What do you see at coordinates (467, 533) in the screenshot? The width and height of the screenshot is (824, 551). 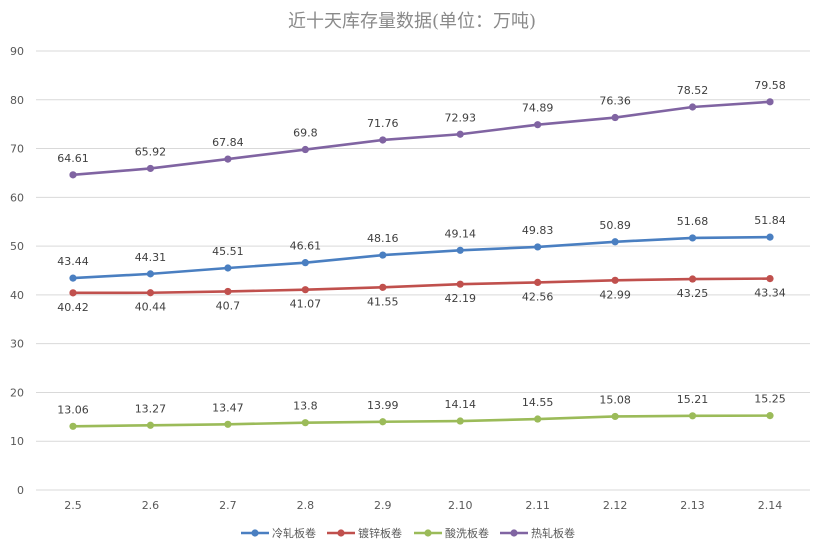 I see `legend-label: 酸洗板卷` at bounding box center [467, 533].